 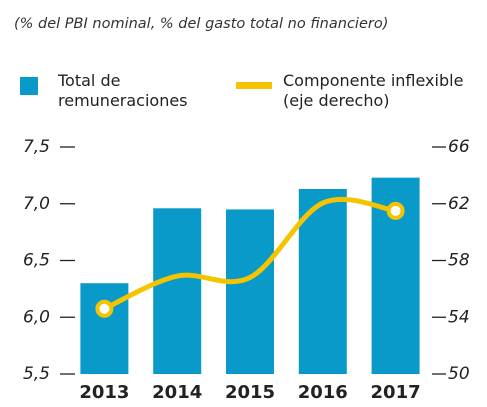 What do you see at coordinates (123, 90) in the screenshot?
I see `legend-label: Total de remuneraciones` at bounding box center [123, 90].